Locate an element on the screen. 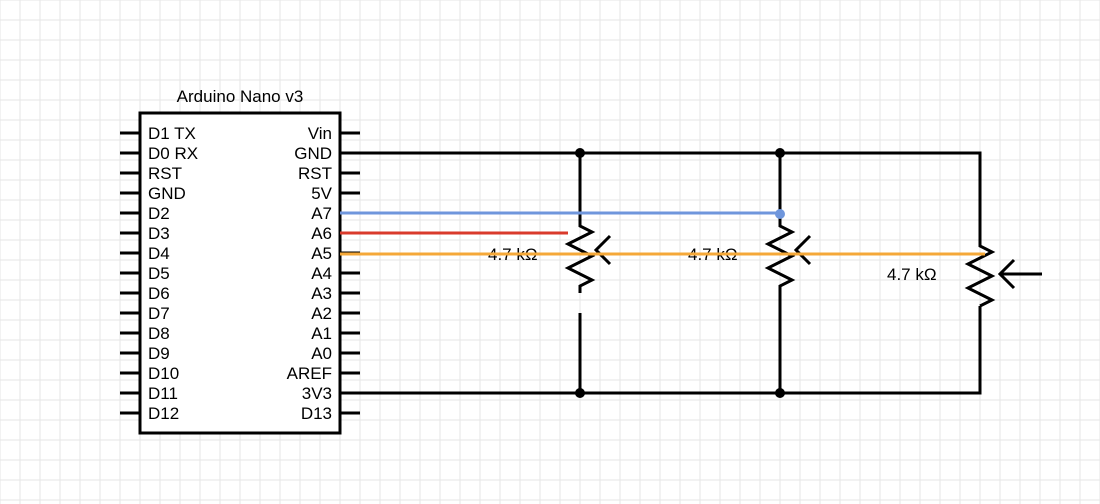  pin-label: A1 is located at coordinates (321, 333).